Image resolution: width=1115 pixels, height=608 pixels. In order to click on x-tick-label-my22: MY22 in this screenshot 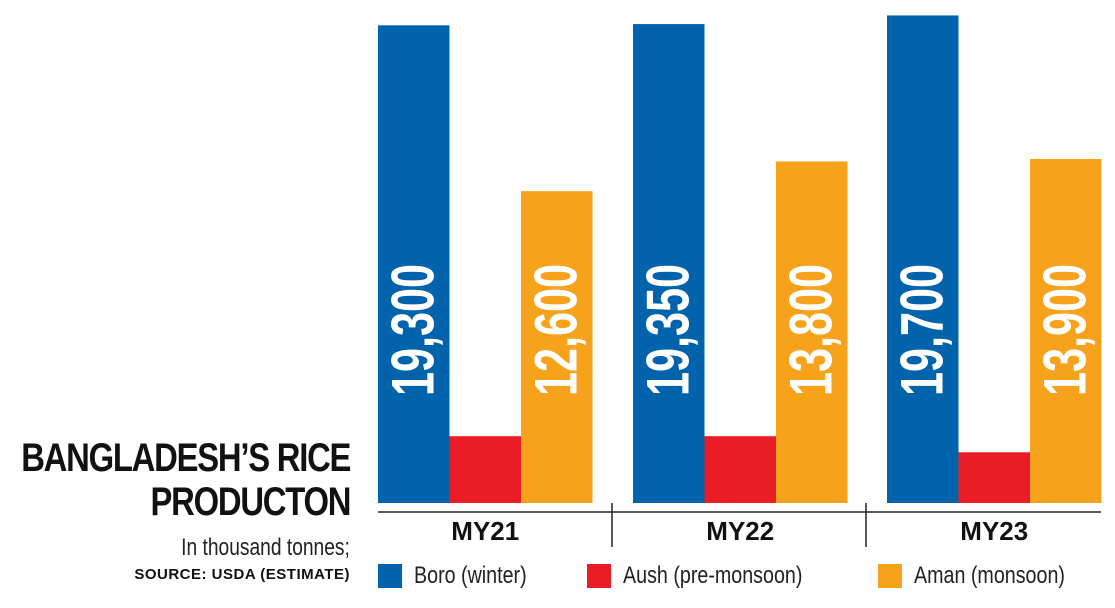, I will do `click(740, 531)`.